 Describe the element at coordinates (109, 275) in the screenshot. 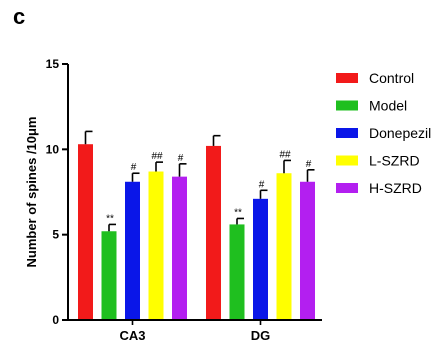

I see `bar-model-ca3` at that location.